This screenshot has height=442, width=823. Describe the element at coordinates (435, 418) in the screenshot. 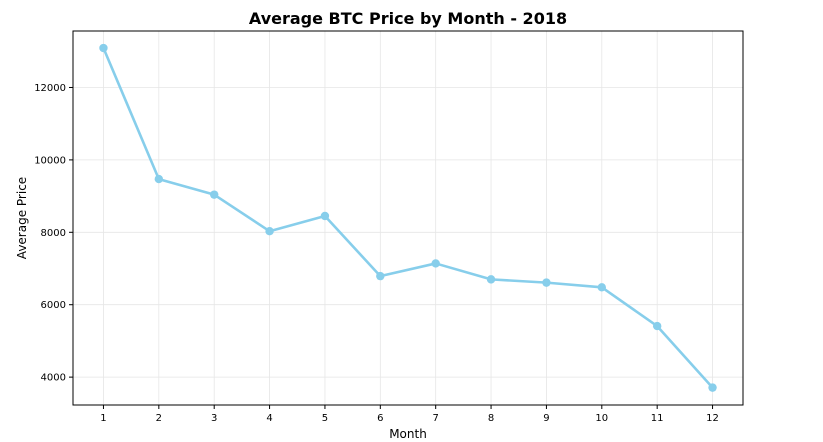

I see `x-tick-label: 7` at that location.